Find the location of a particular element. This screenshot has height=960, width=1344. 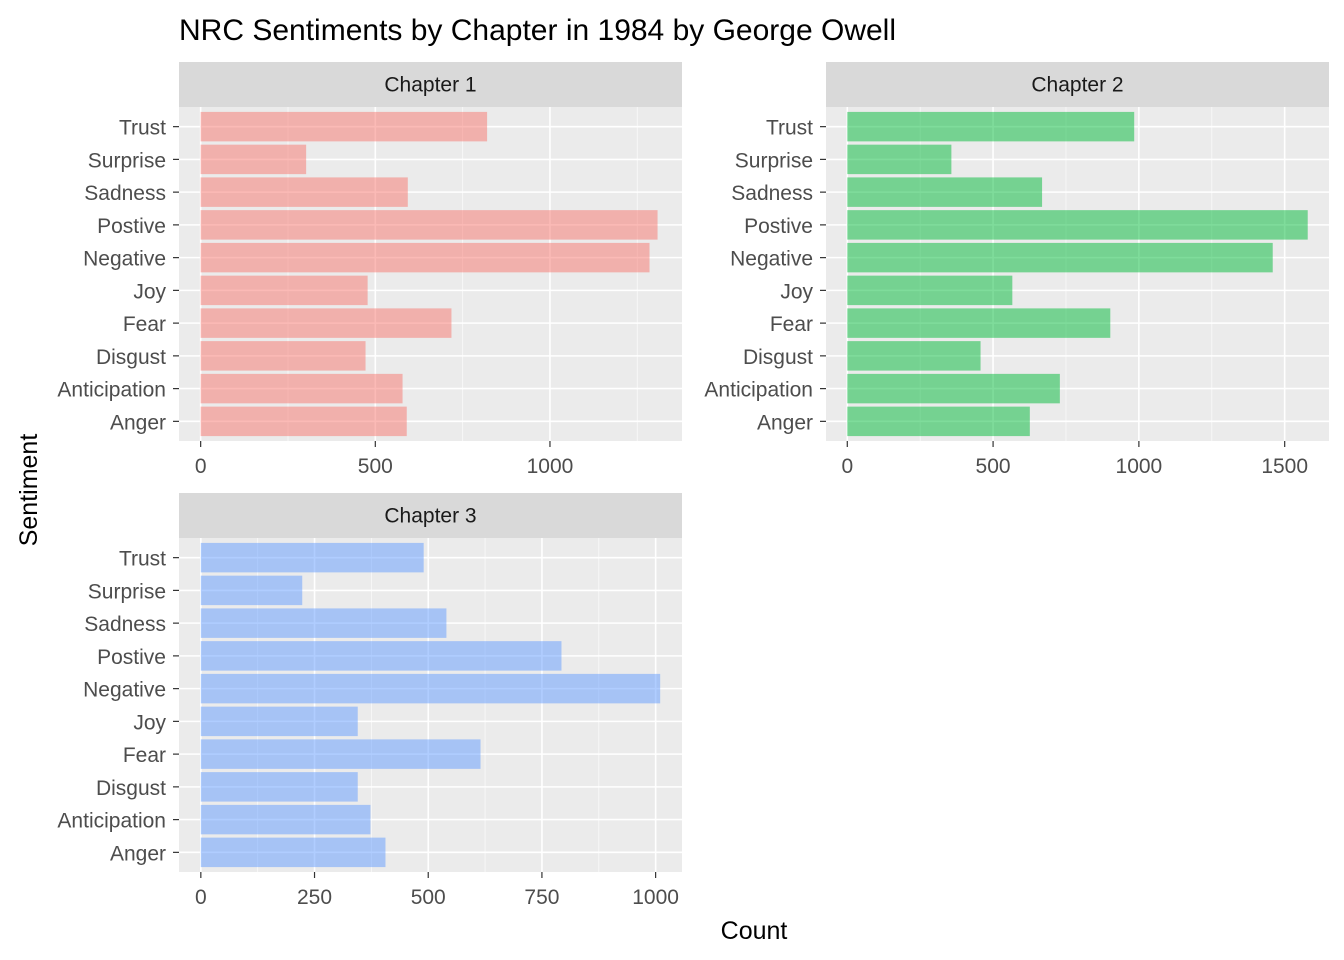

x-tick-label: 750 is located at coordinates (541, 897).